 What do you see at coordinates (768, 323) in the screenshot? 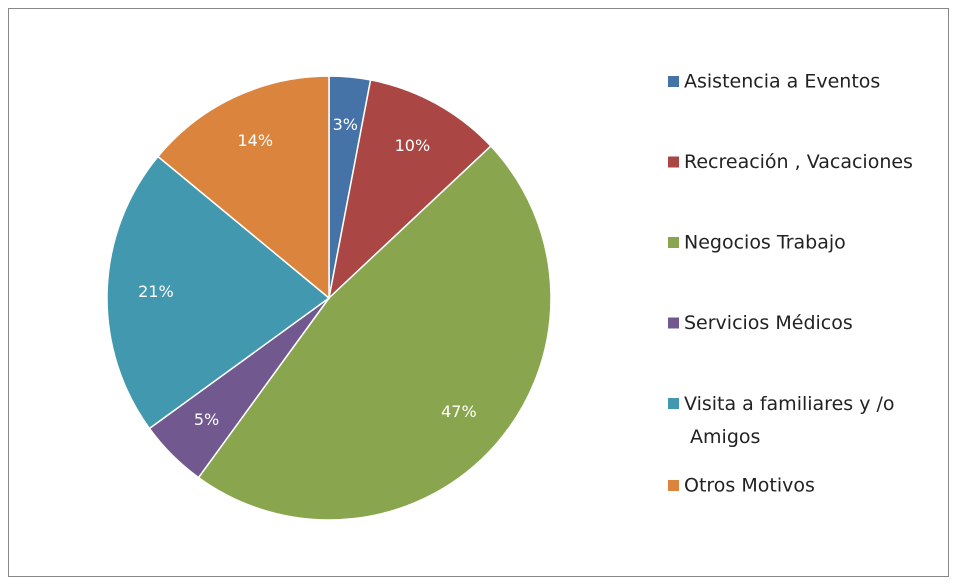
I see `legend-label: Servicios Médicos` at bounding box center [768, 323].